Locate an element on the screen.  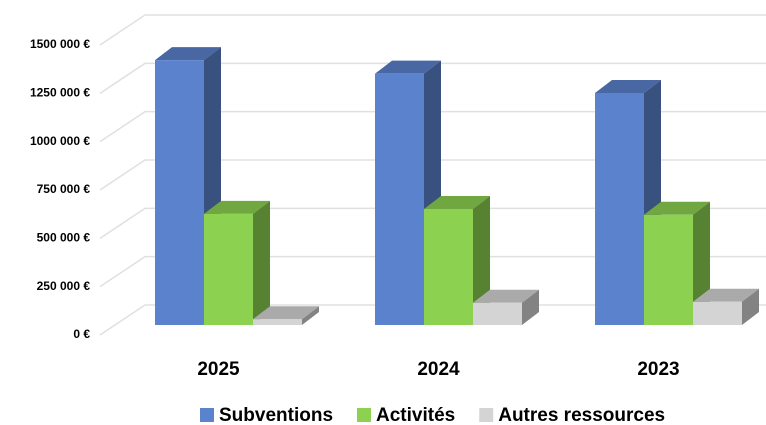
y-tick-label: 250 000 € is located at coordinates (64, 286).